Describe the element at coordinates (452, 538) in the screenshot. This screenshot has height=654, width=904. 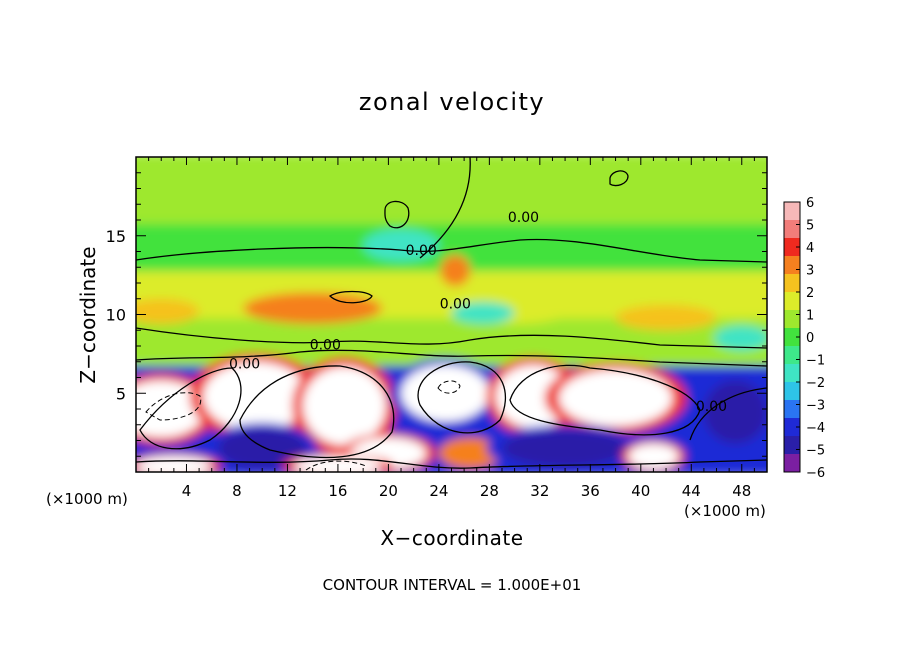
I see `x-axis-label: X−coordinate` at that location.